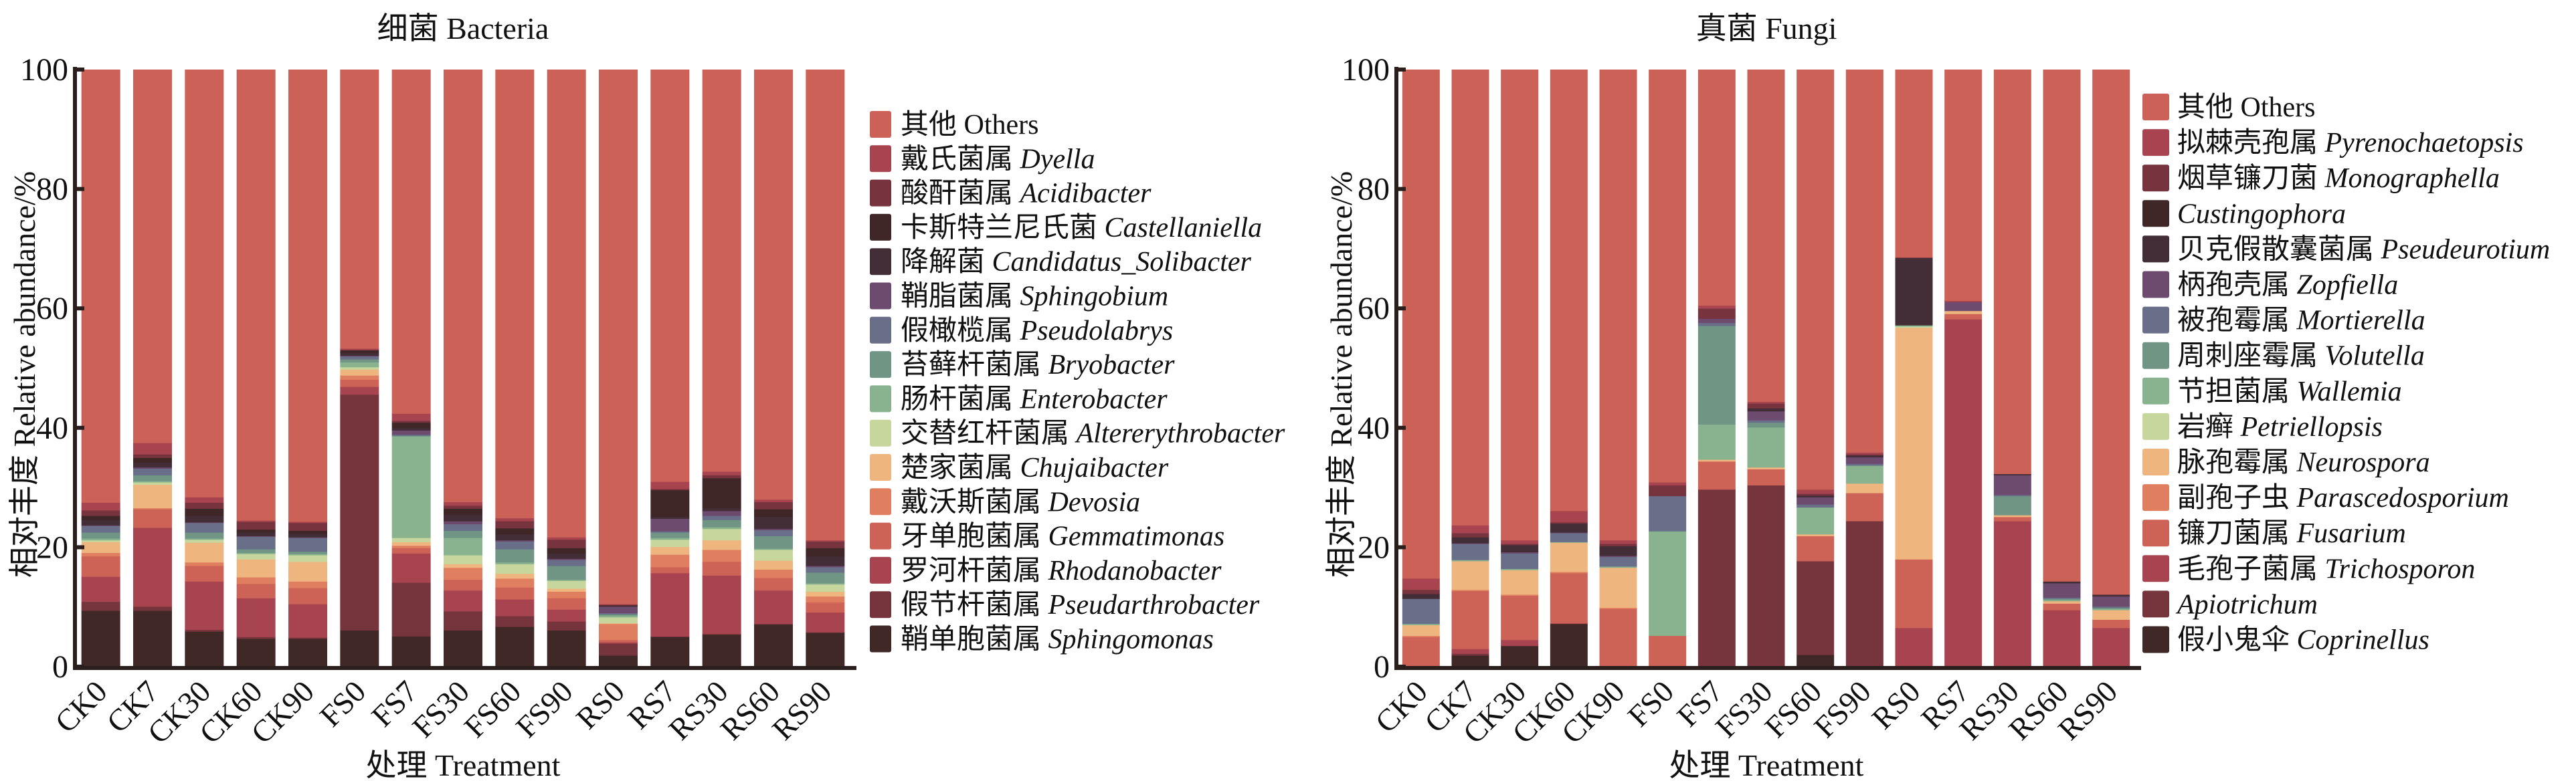  I want to click on legend-label: 戴沃斯菌属 Devosia, so click(1021, 502).